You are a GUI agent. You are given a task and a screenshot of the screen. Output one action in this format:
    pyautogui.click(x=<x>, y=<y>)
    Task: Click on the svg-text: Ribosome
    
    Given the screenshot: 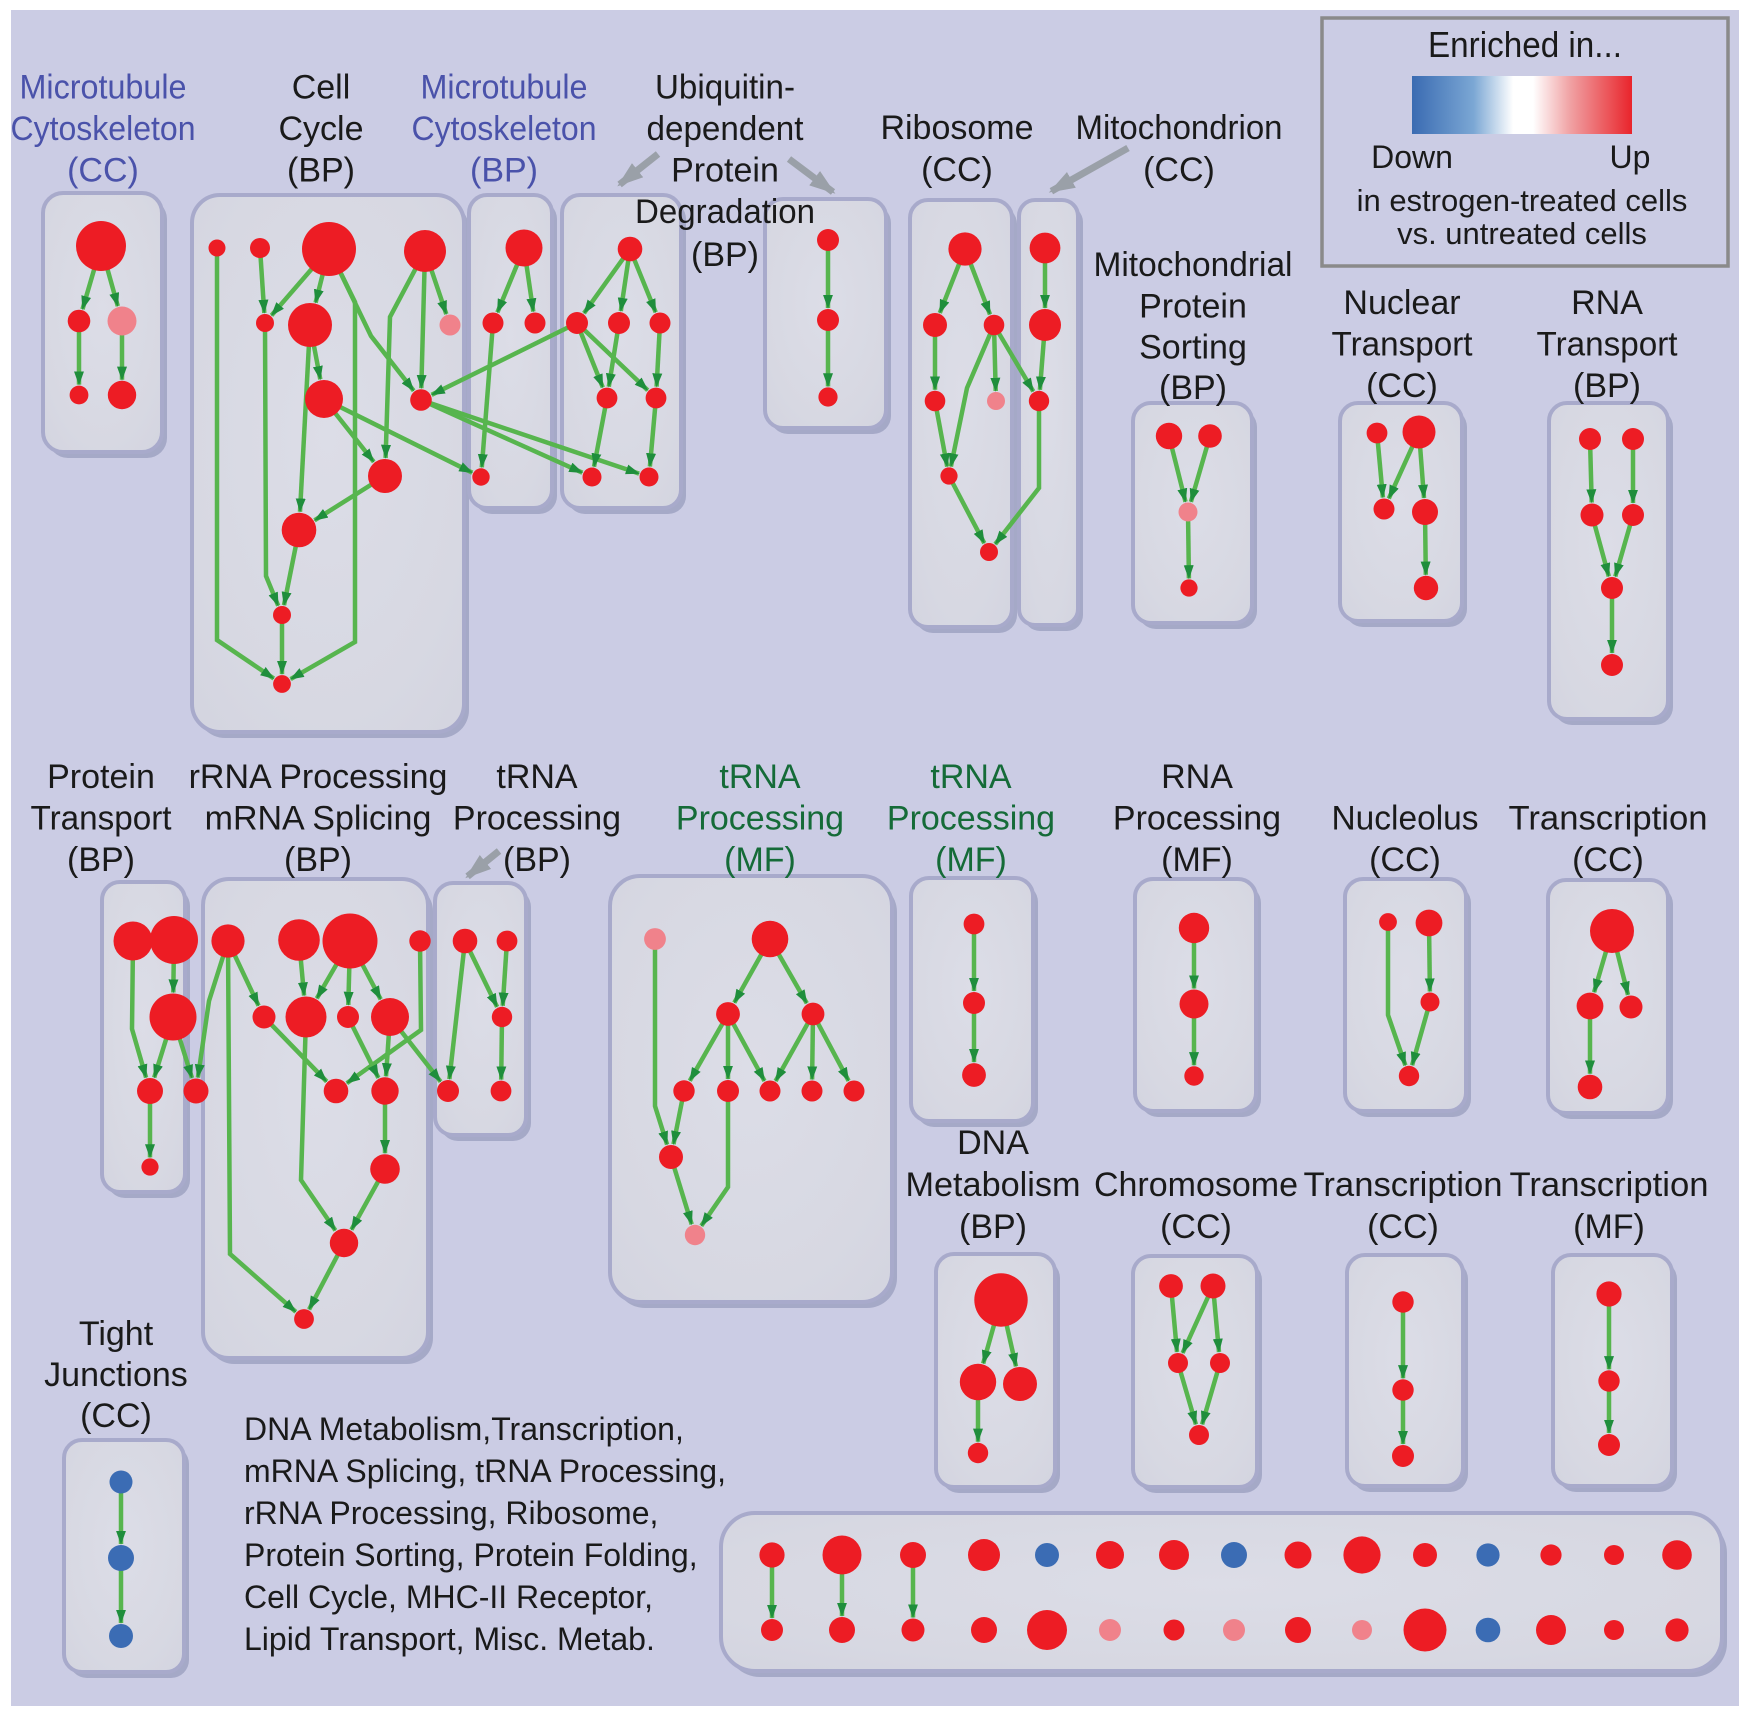 What is the action you would take?
    pyautogui.click(x=956, y=128)
    